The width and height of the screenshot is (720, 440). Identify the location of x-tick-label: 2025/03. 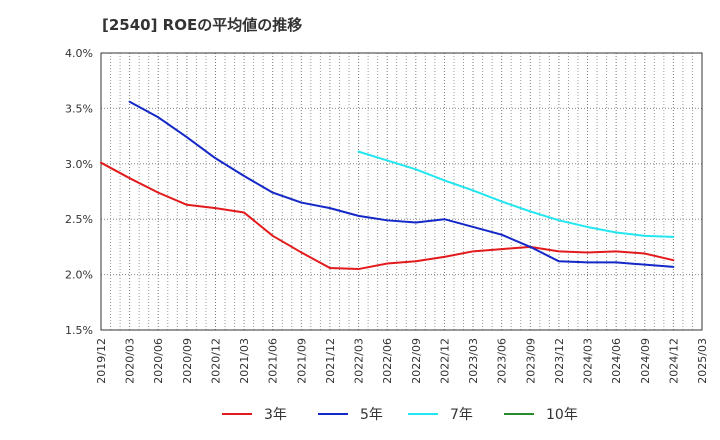
(702, 361).